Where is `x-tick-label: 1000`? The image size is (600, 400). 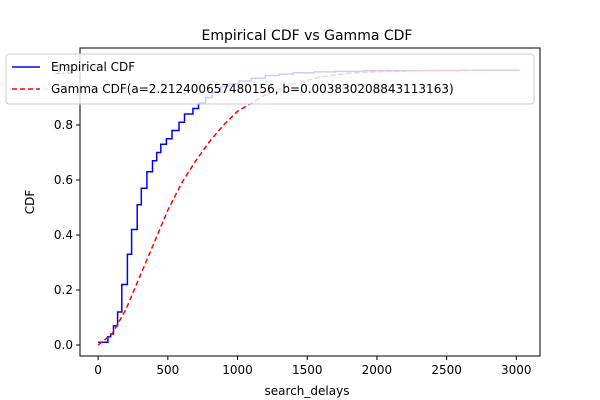 x-tick-label: 1000 is located at coordinates (237, 370).